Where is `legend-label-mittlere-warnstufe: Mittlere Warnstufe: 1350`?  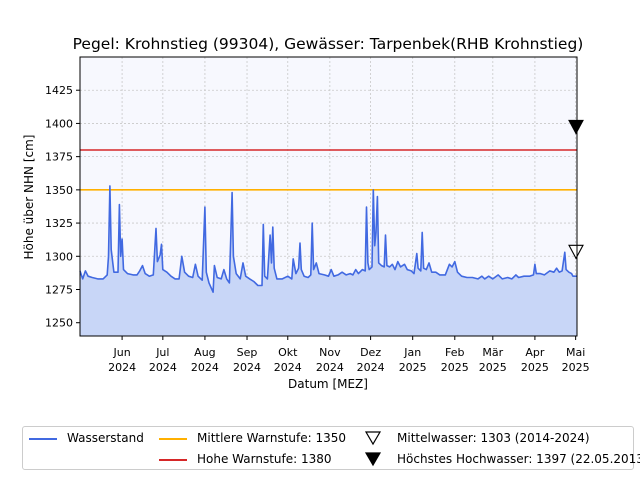
legend-label-mittlere-warnstufe: Mittlere Warnstufe: 1350 is located at coordinates (272, 438).